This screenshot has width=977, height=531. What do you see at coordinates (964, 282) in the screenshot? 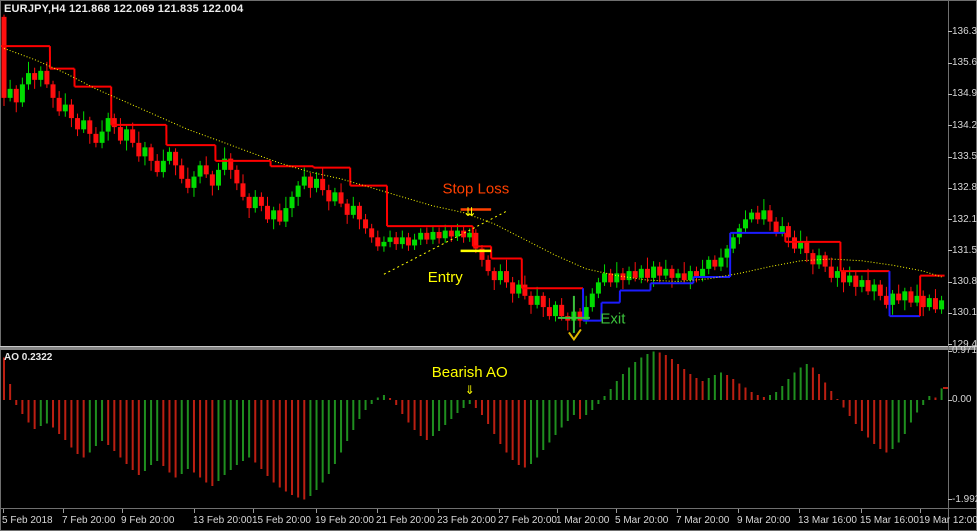
I see `price-tick-label: 130.800` at bounding box center [964, 282].